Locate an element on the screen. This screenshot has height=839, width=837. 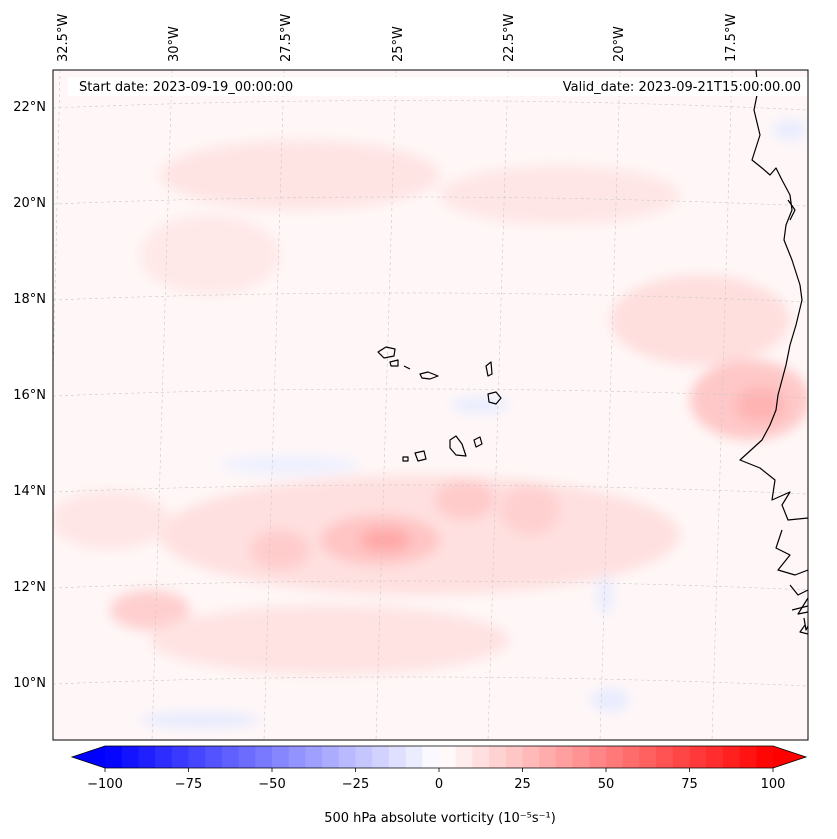
lat-label-16n: 16°N is located at coordinates (29, 395).